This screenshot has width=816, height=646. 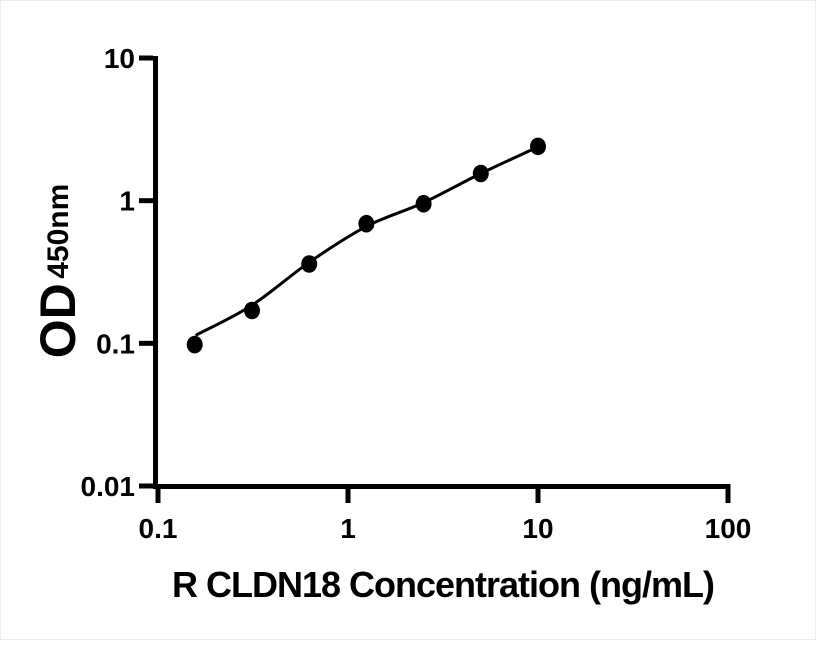 What do you see at coordinates (366, 245) in the screenshot?
I see `plot-layer` at bounding box center [366, 245].